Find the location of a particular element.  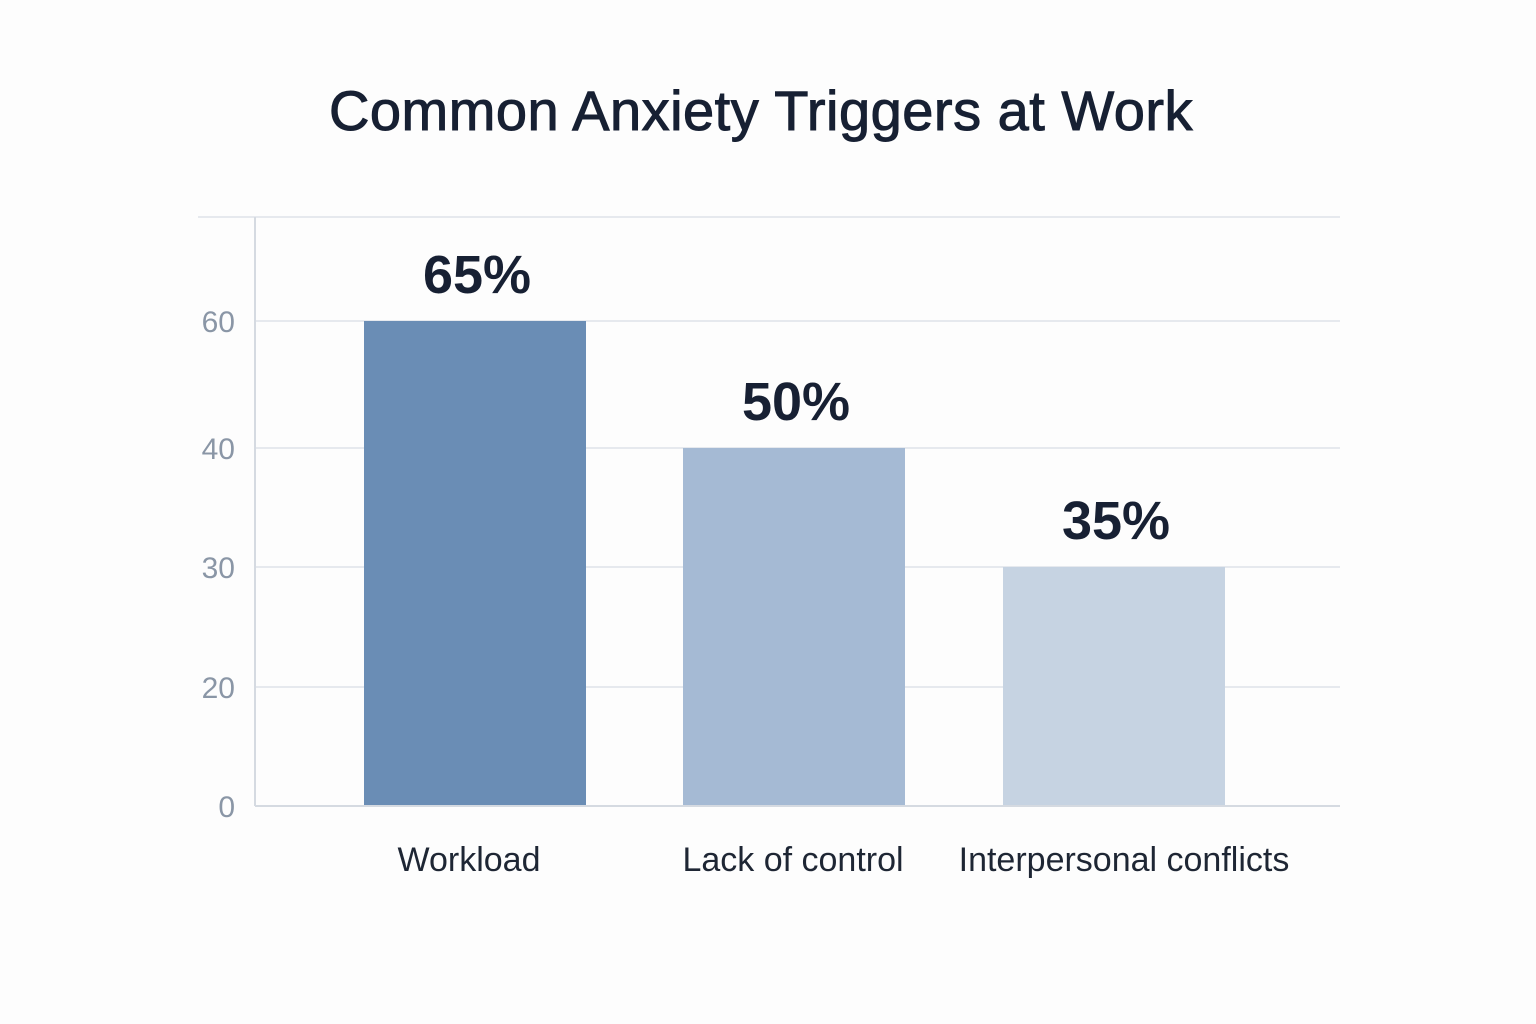

data-labels: 65% 50% 35% is located at coordinates (796, 398).